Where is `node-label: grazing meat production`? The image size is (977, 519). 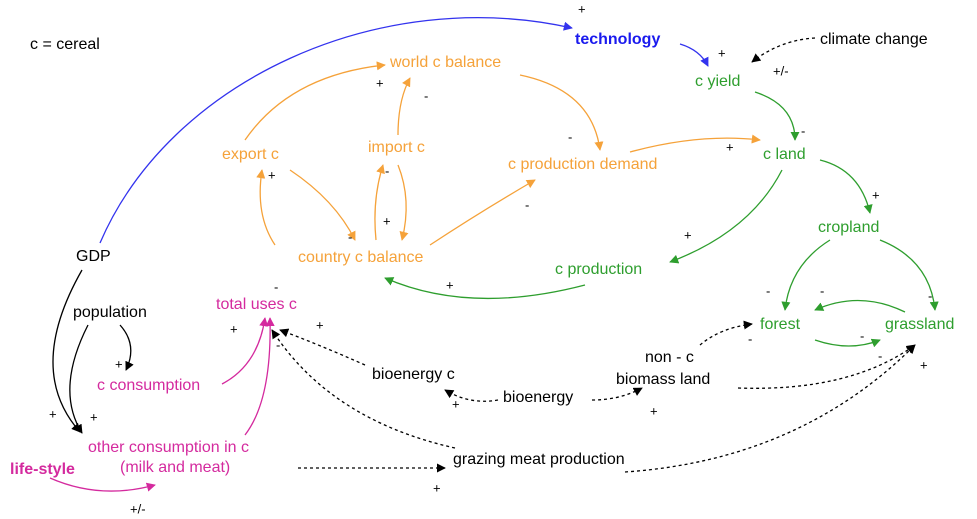 node-label: grazing meat production is located at coordinates (539, 459).